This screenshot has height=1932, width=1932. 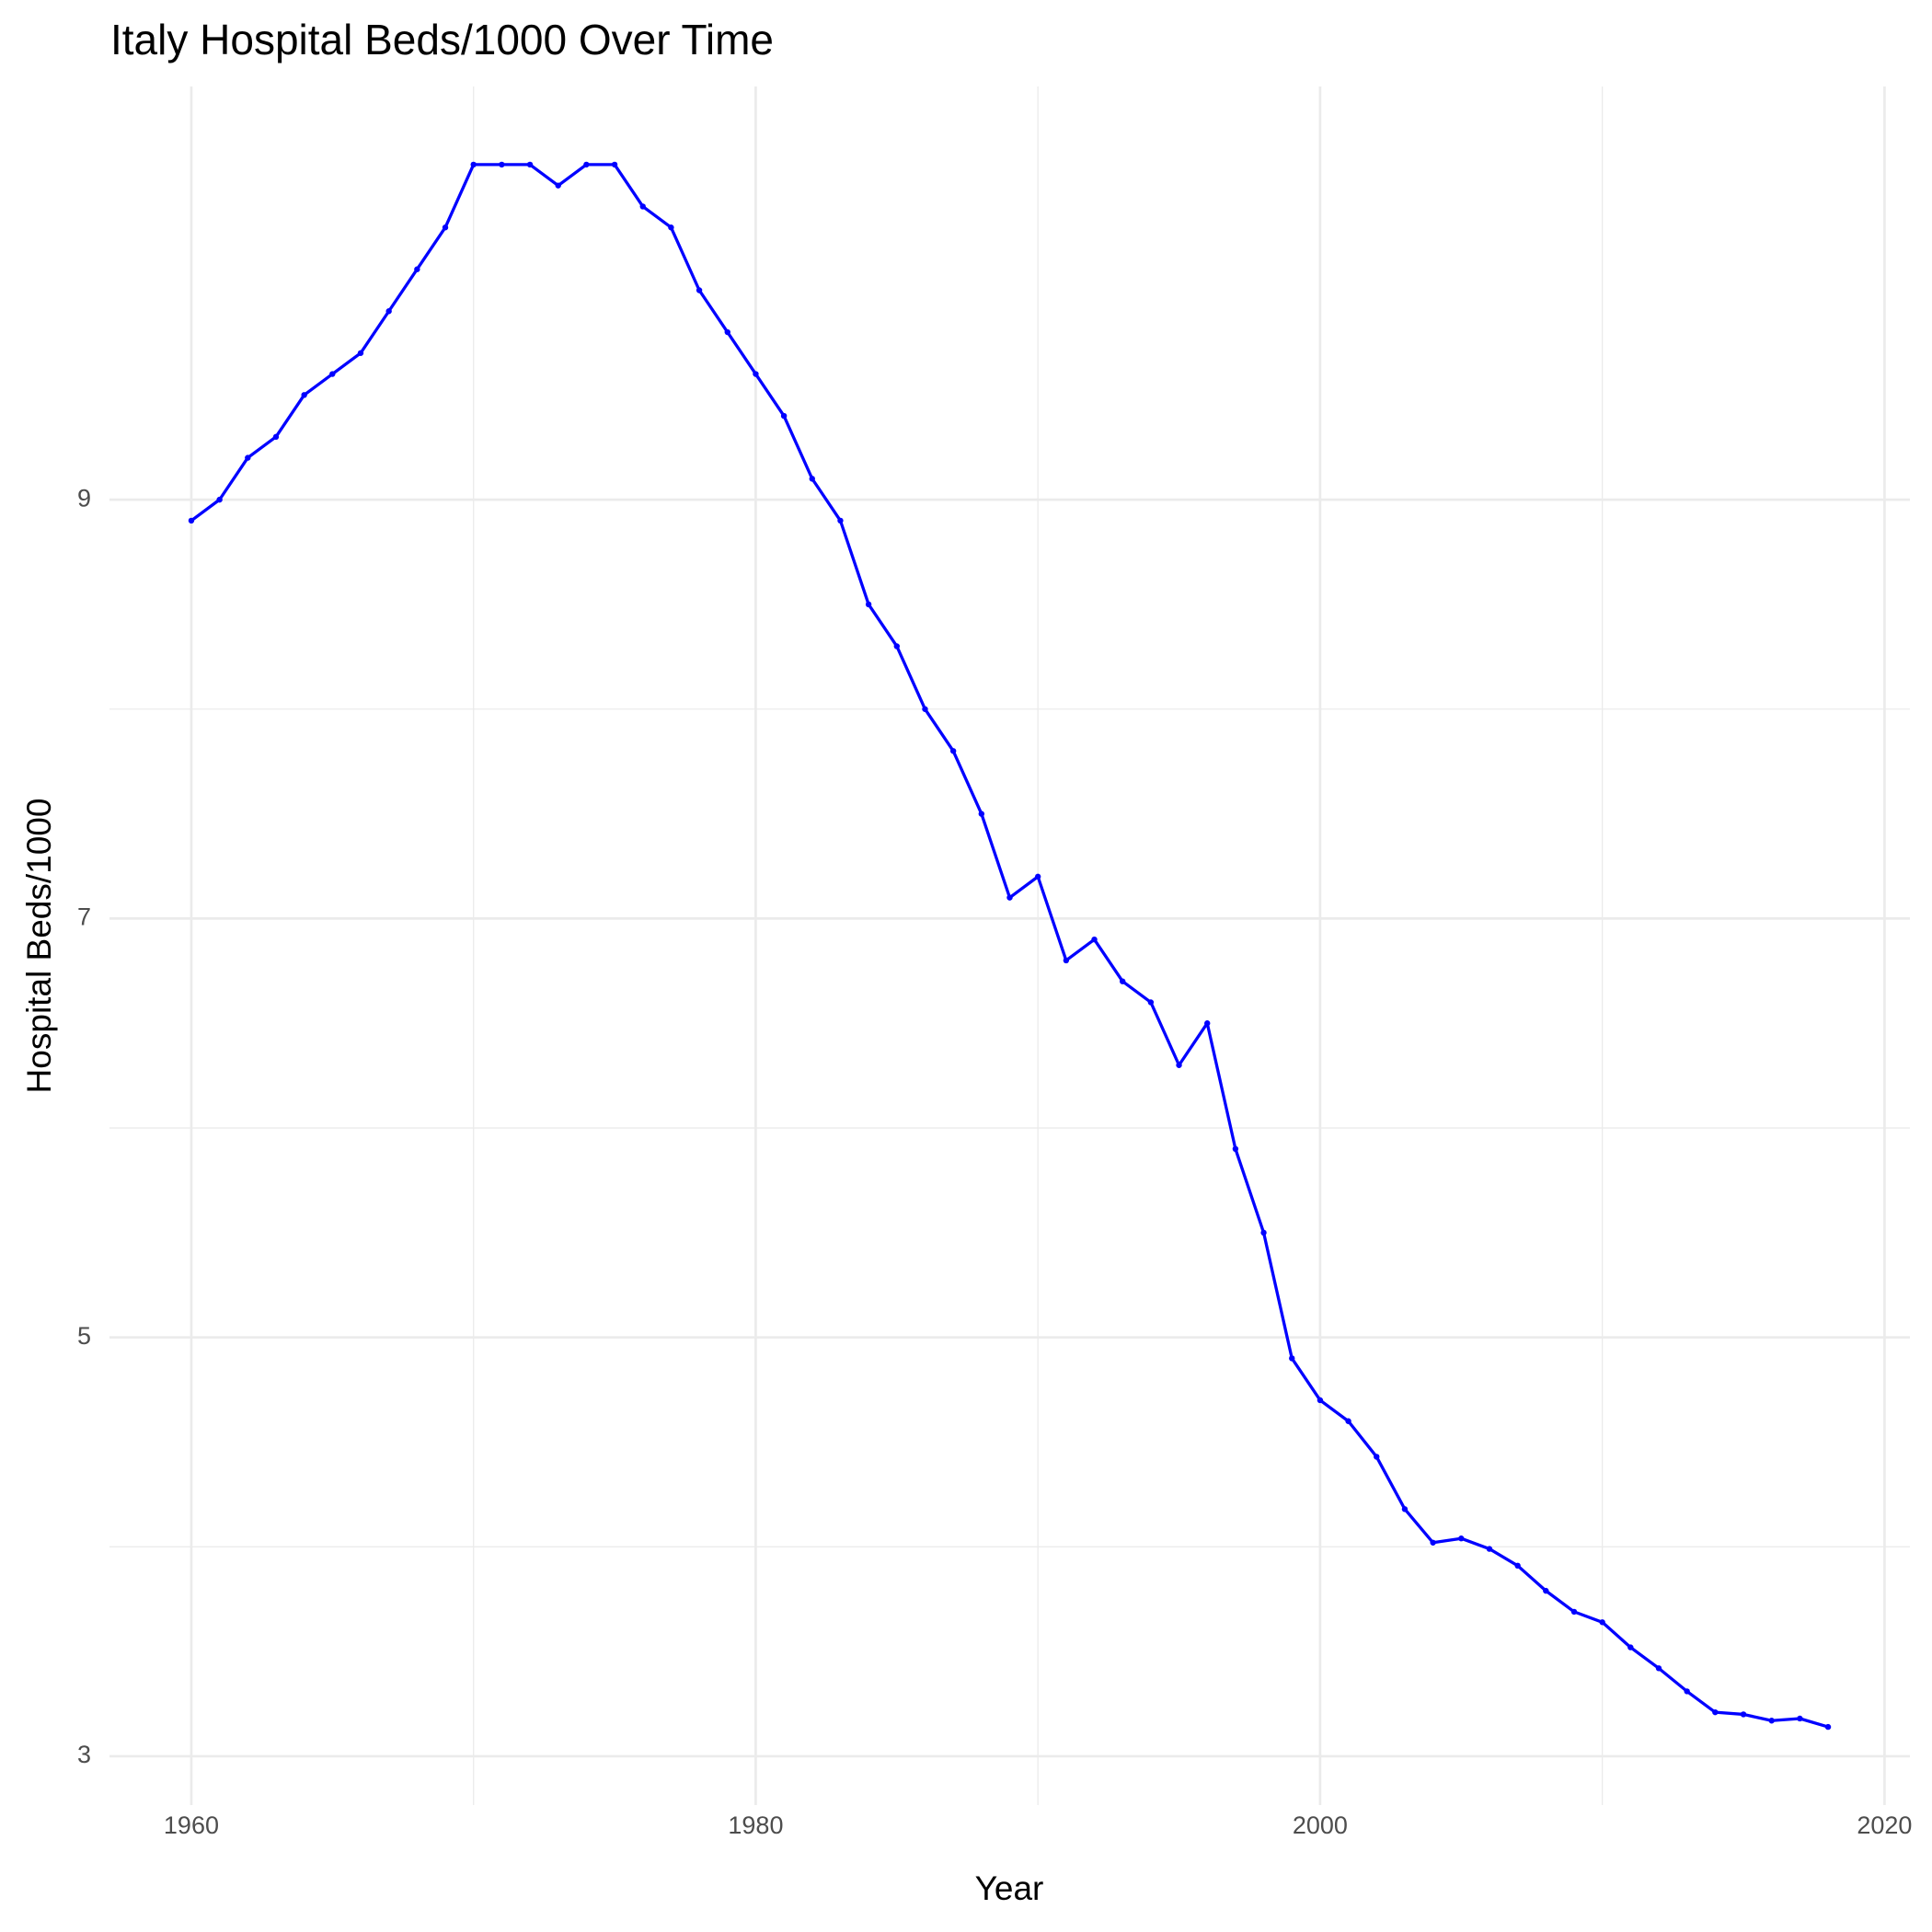 I want to click on chart-title: Italy Hospital Beds/1000 Over Time, so click(x=442, y=39).